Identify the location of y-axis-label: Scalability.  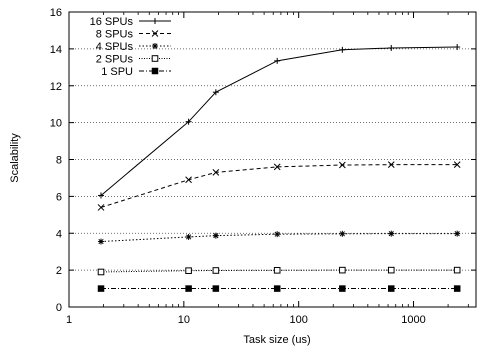
(15, 158).